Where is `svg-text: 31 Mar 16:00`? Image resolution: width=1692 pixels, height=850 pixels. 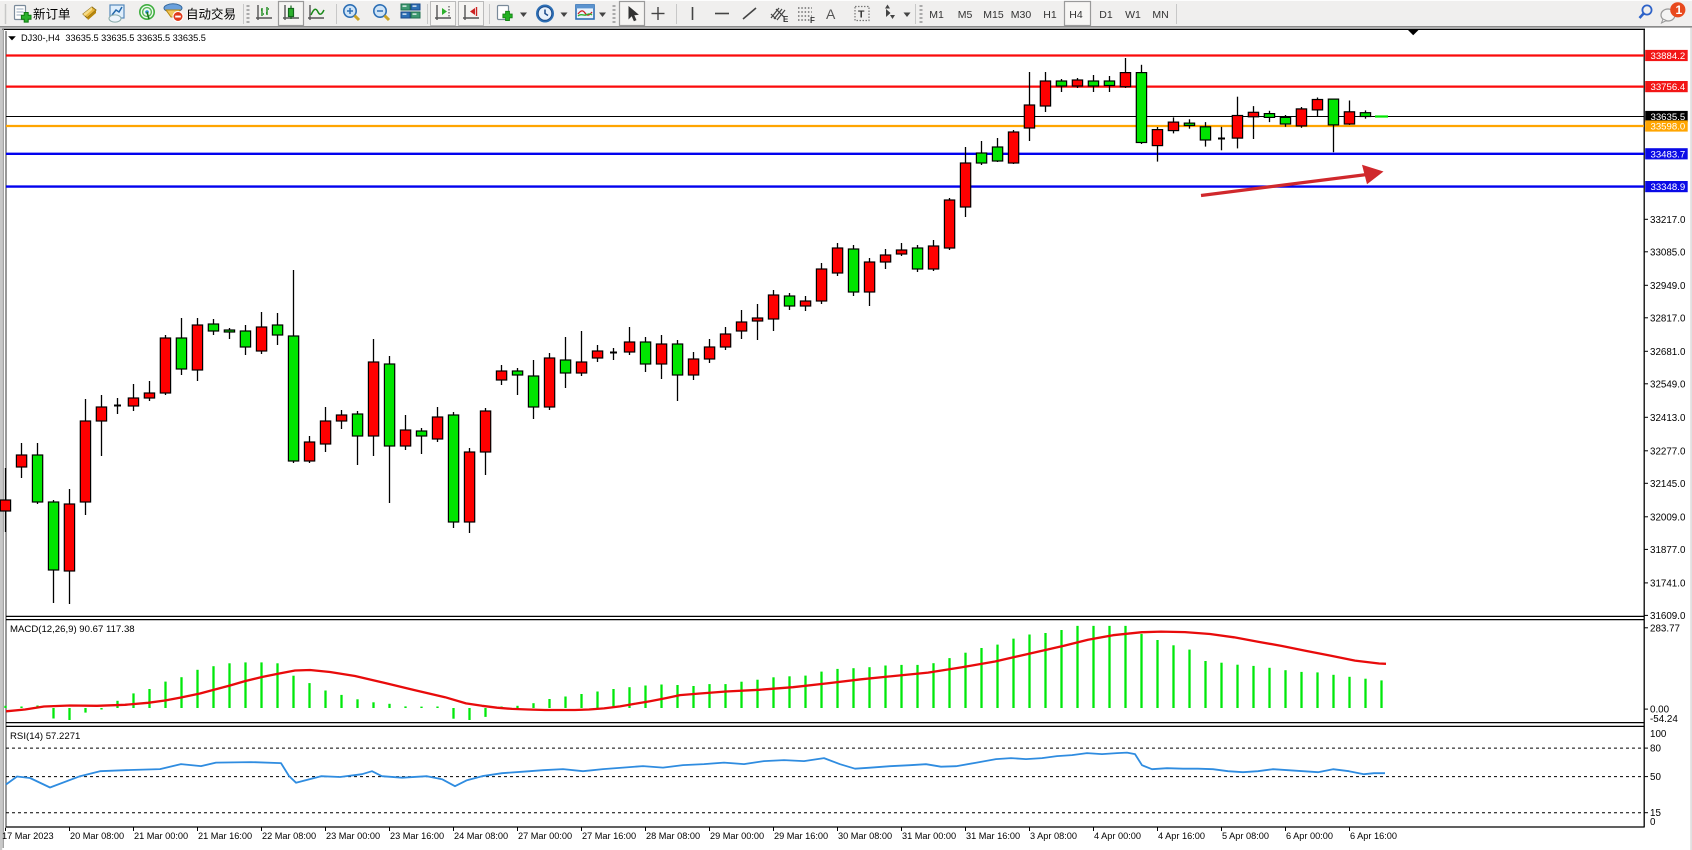 svg-text: 31 Mar 16:00 is located at coordinates (993, 836).